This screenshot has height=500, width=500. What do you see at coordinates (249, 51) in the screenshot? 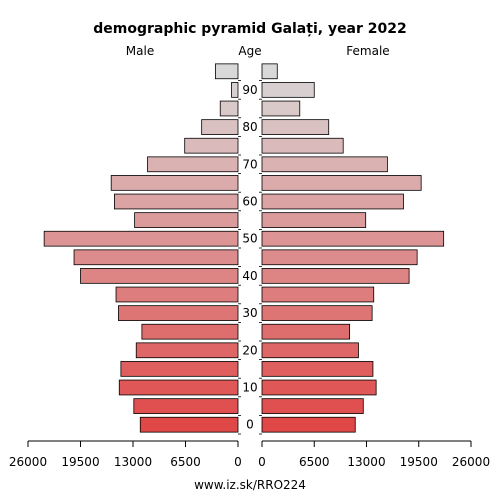
I see `age-label: Age` at bounding box center [249, 51].